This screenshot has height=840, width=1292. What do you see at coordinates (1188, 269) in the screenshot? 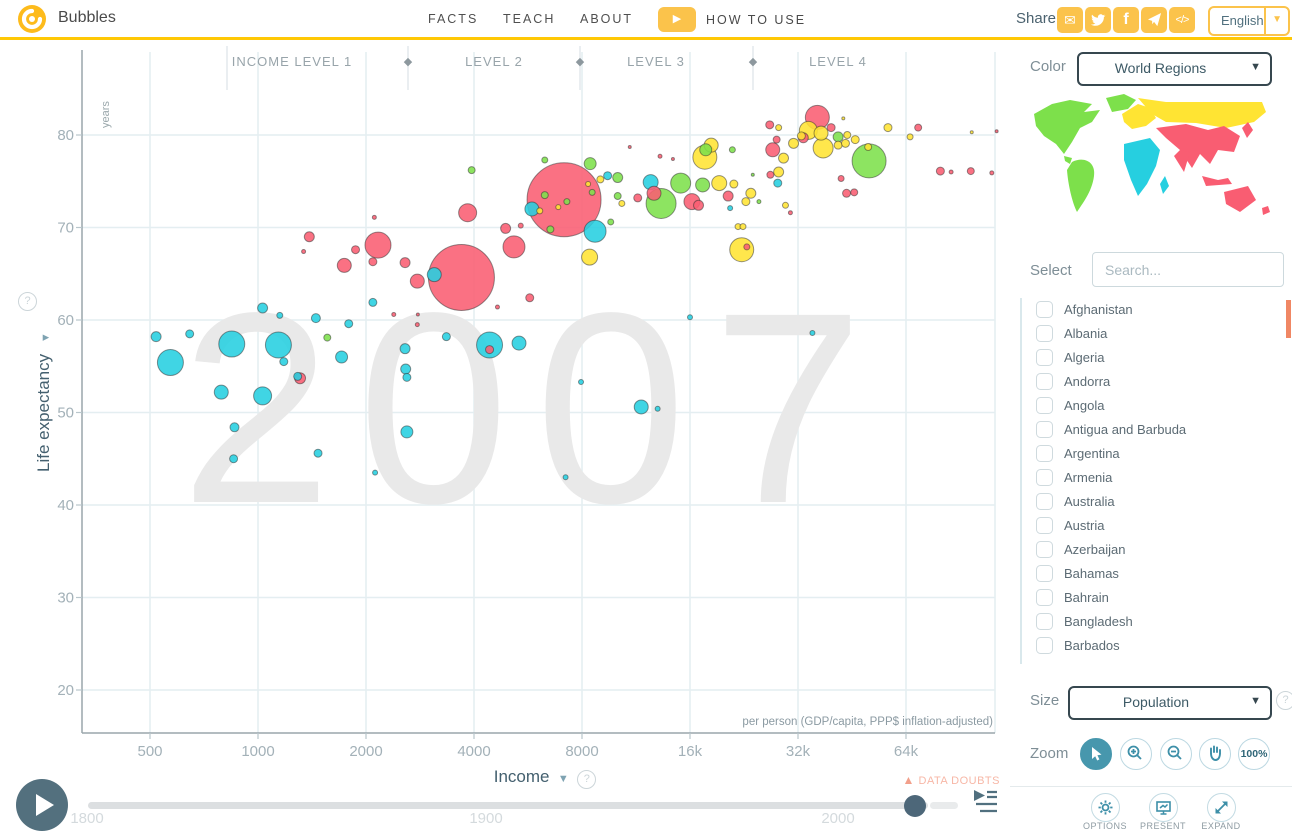
I see `search-input` at bounding box center [1188, 269].